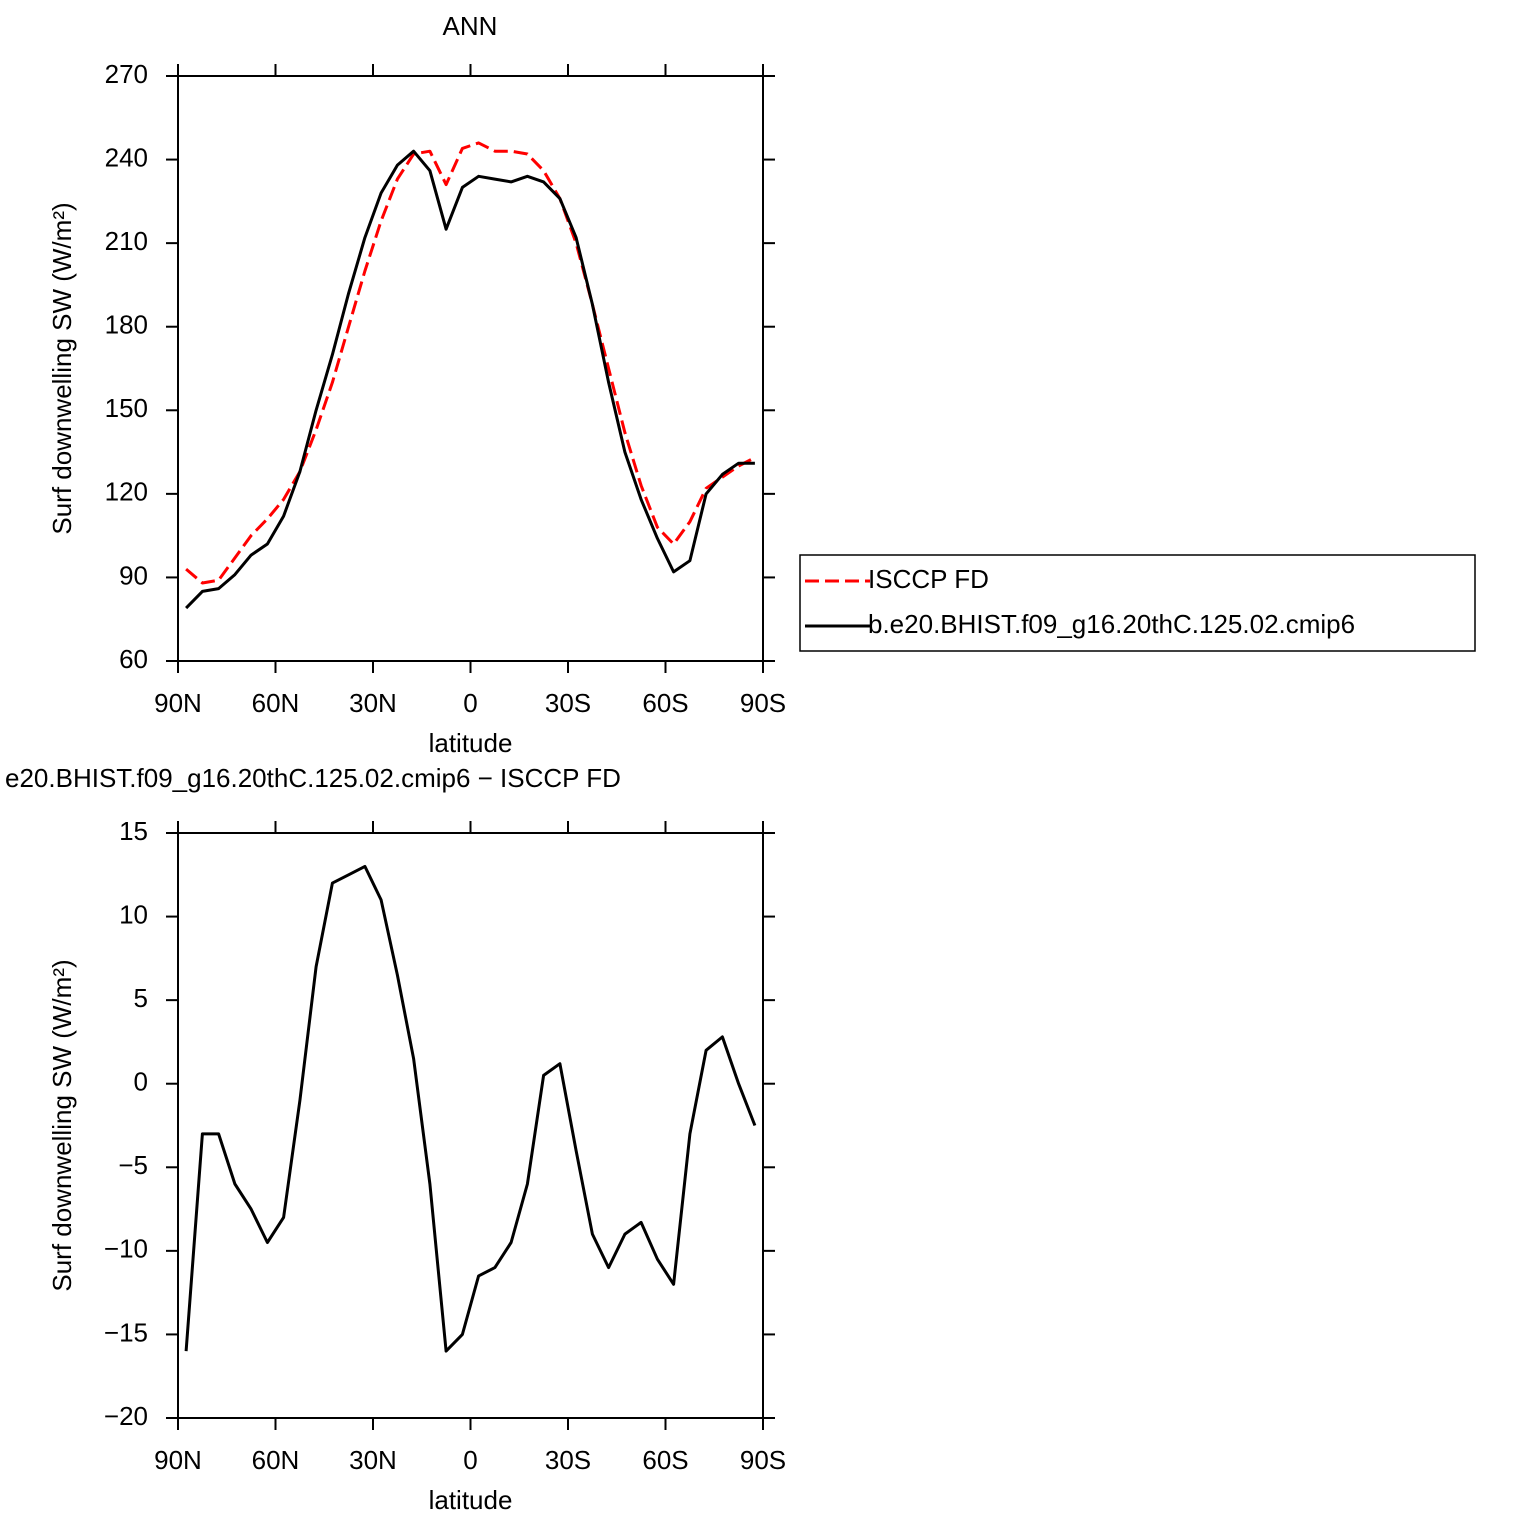 This screenshot has height=1524, width=1524. Describe the element at coordinates (126, 492) in the screenshot. I see `y-tick-label: 120` at that location.